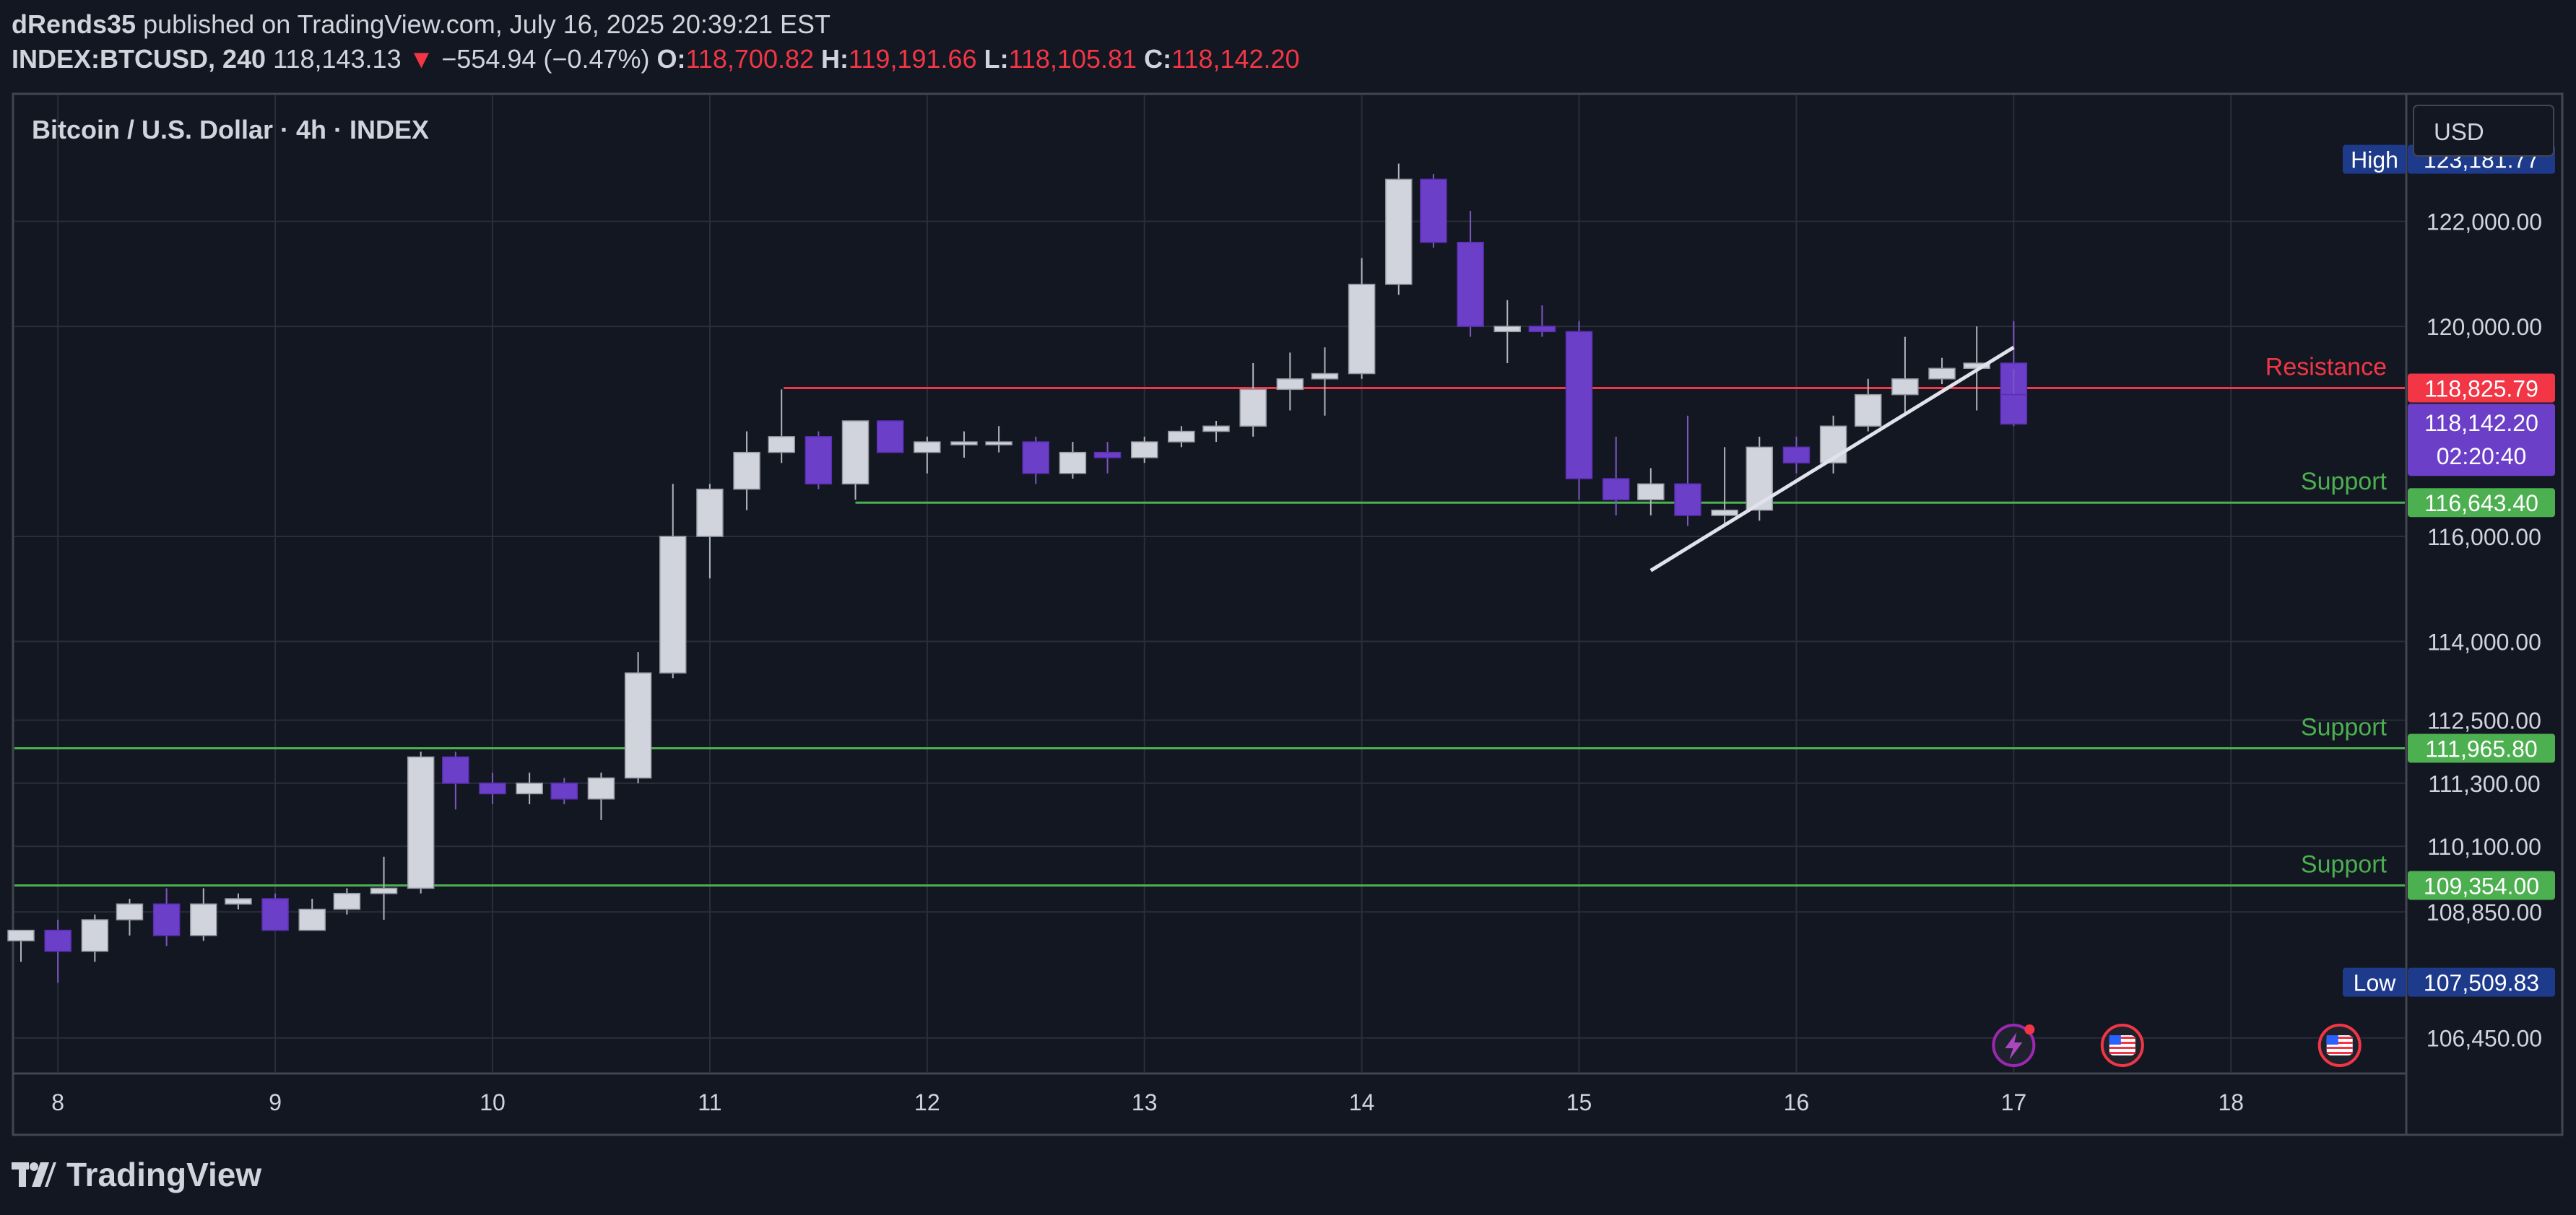 The height and width of the screenshot is (1215, 2576). I want to click on currency-button: USD, so click(2483, 131).